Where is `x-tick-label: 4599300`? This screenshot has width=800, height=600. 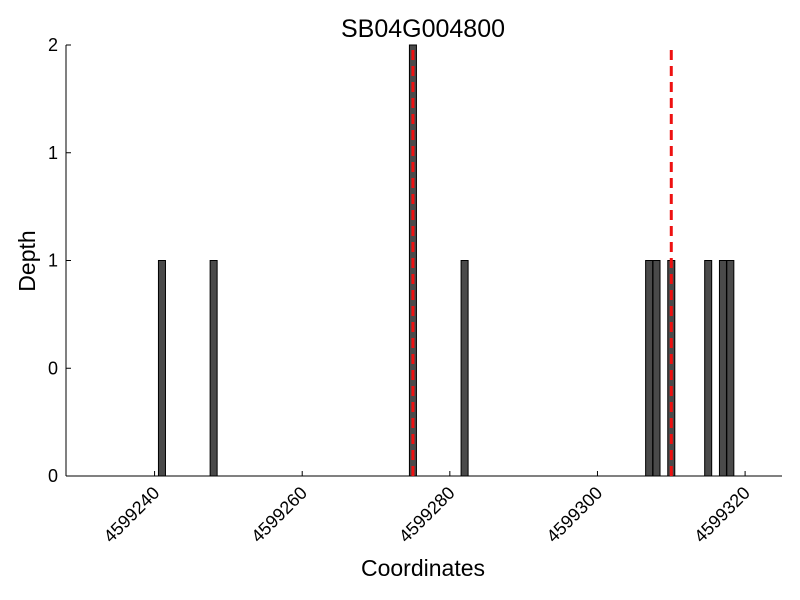
x-tick-label: 4599300 is located at coordinates (575, 515).